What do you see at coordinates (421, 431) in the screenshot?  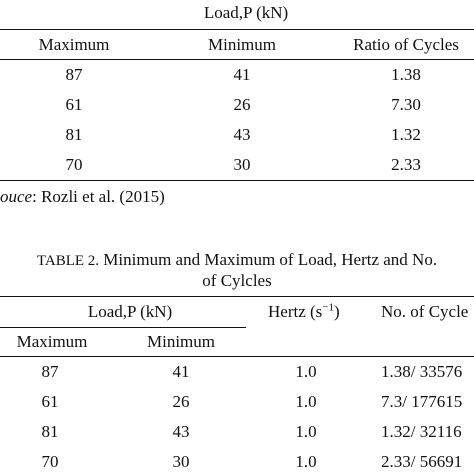 I see `table2-cell: 1.32/ 32116` at bounding box center [421, 431].